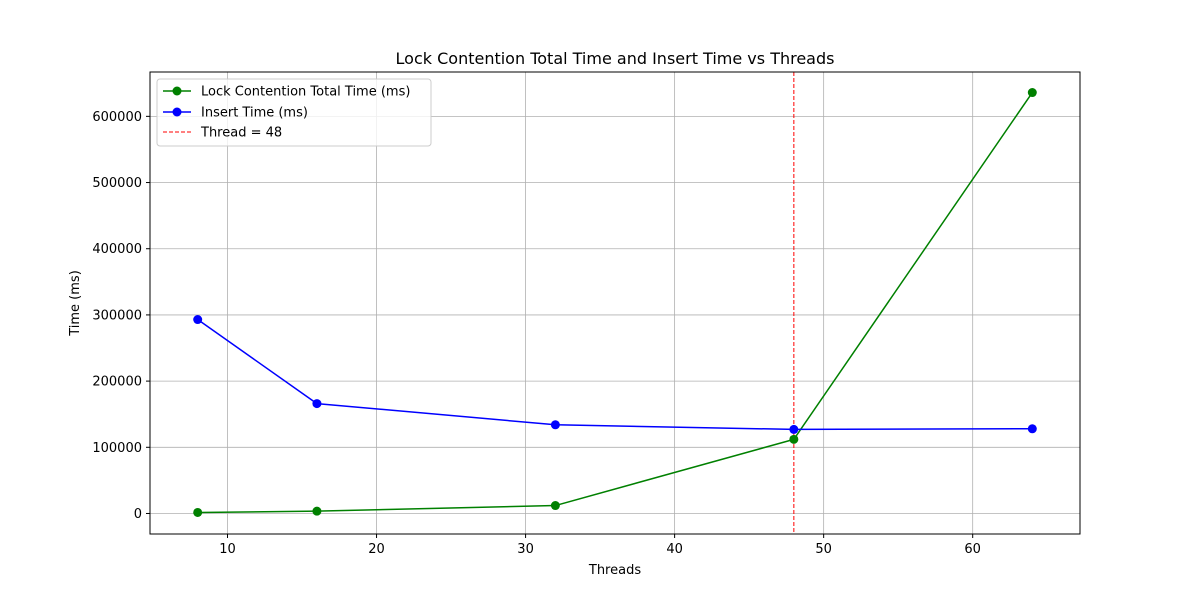 The width and height of the screenshot is (1200, 605). Describe the element at coordinates (823, 549) in the screenshot. I see `x-tick-label: 50` at that location.